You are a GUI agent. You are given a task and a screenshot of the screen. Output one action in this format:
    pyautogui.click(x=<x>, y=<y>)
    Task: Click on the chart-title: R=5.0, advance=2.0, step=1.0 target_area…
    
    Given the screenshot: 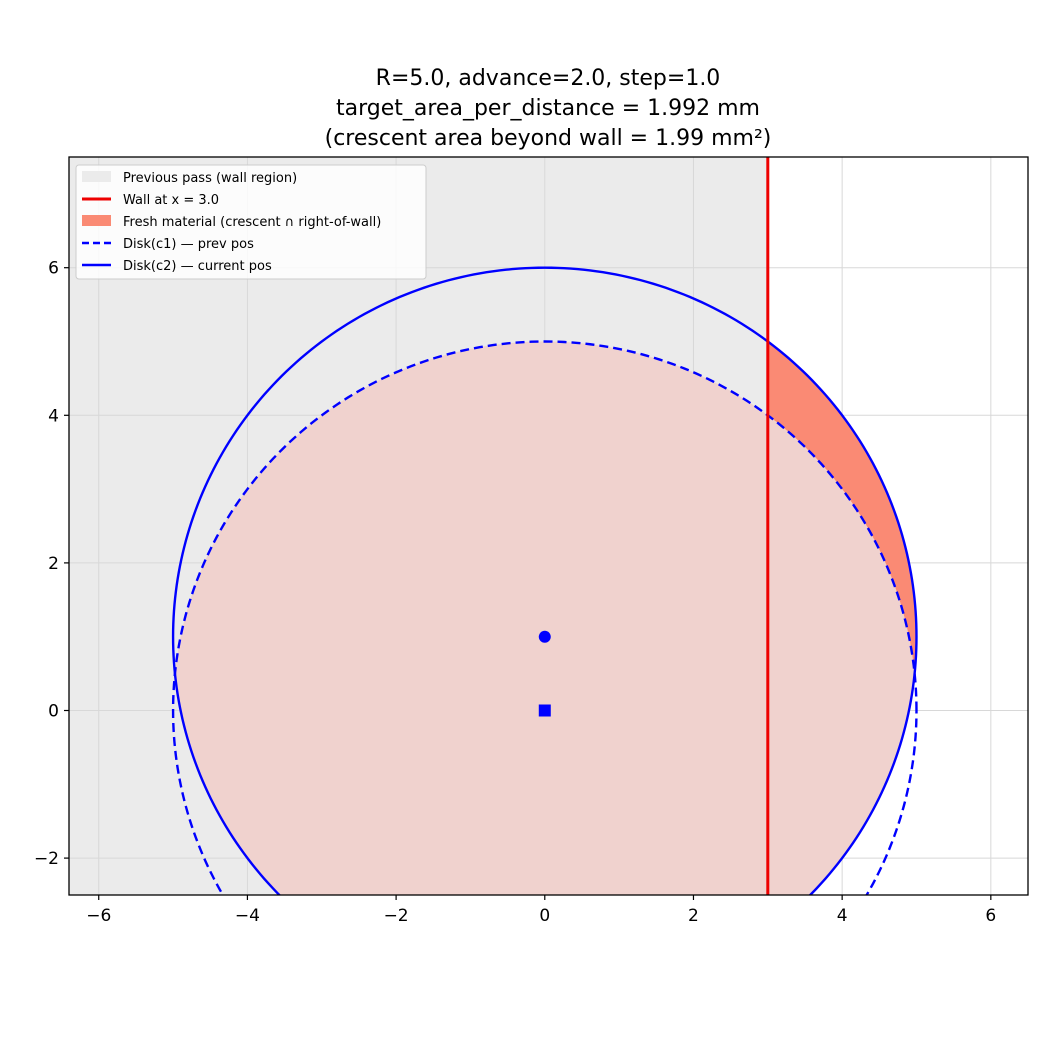 What is the action you would take?
    pyautogui.click(x=548, y=108)
    